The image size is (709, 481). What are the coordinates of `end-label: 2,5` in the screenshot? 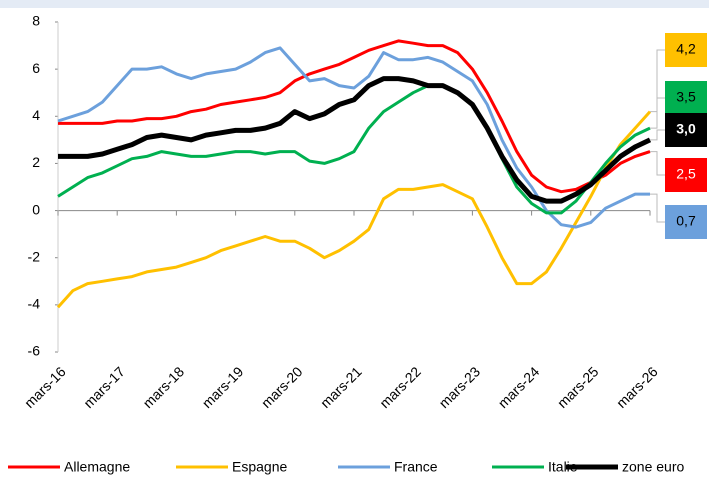 It's located at (686, 174).